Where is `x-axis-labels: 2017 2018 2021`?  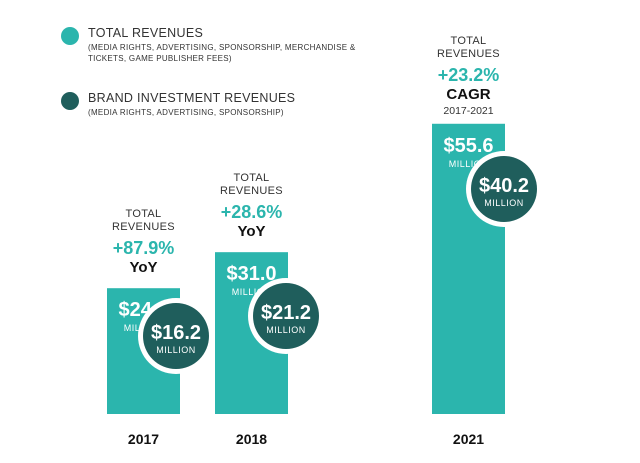 x-axis-labels: 2017 2018 2021 is located at coordinates (306, 439).